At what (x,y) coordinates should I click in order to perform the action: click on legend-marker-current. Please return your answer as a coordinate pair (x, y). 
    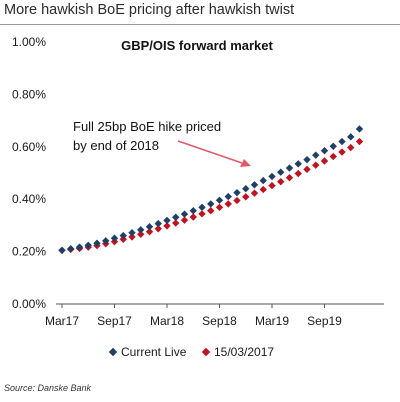
    Looking at the image, I should click on (113, 352).